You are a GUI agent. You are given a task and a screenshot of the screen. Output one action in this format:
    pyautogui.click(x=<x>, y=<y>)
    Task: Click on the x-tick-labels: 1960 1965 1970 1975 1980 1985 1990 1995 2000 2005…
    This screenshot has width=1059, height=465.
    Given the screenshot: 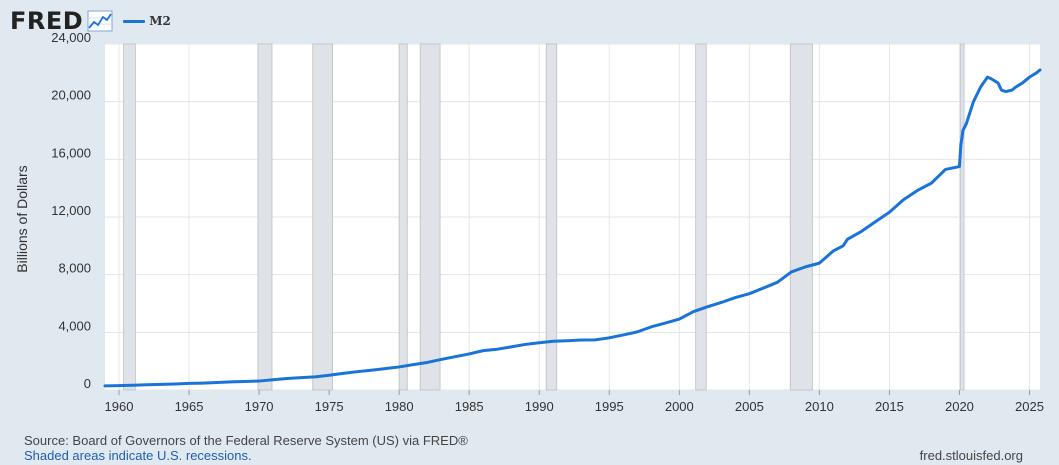 What is the action you would take?
    pyautogui.click(x=574, y=402)
    